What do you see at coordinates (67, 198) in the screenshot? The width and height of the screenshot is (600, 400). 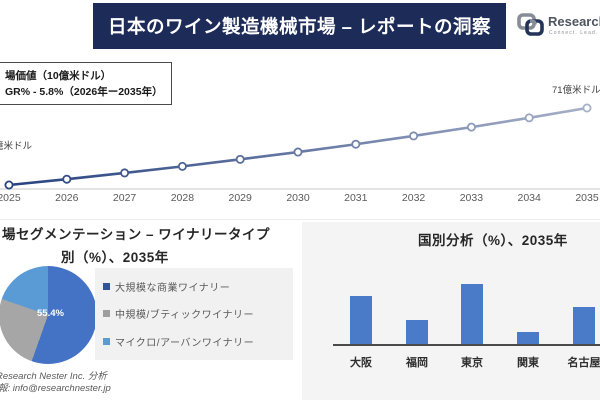 I see `year-tick-label: 2026` at bounding box center [67, 198].